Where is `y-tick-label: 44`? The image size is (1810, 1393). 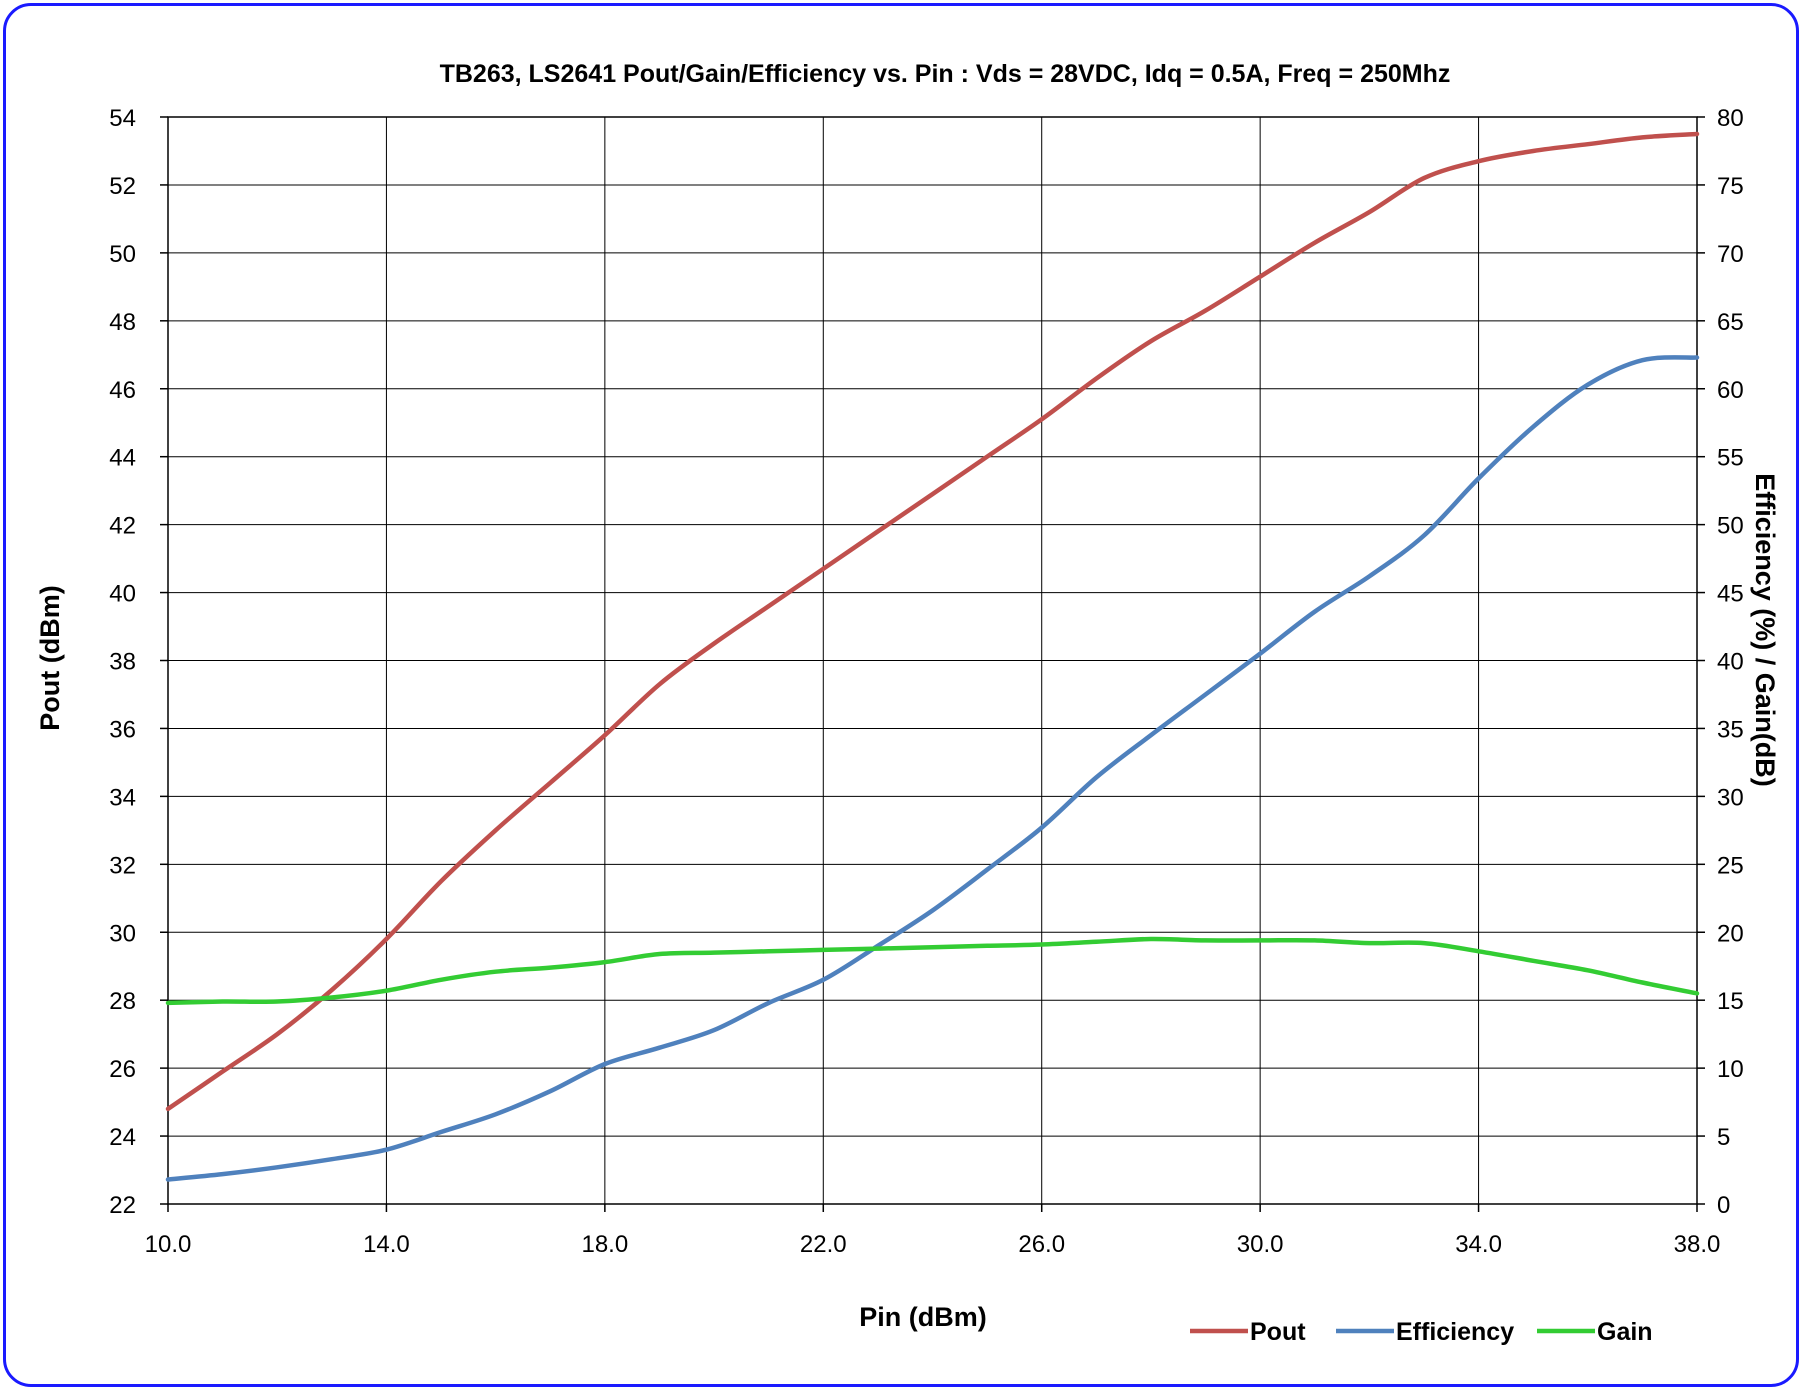
y-tick-label: 44 is located at coordinates (122, 458).